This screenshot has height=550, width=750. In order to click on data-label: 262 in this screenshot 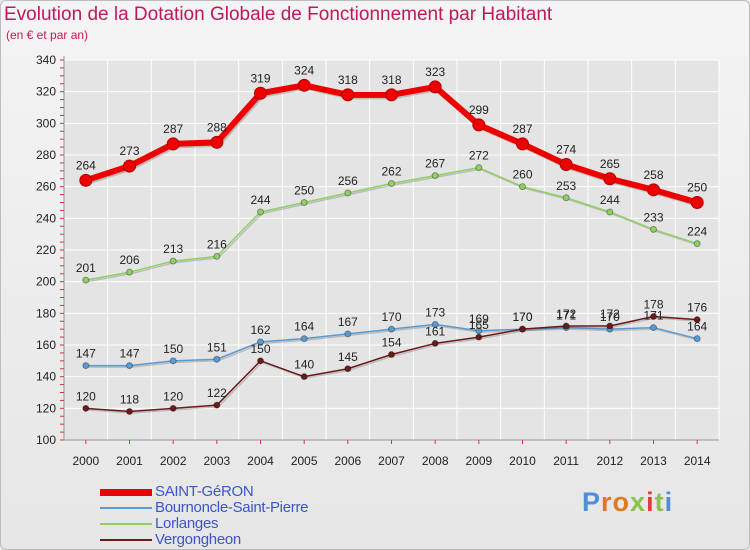, I will do `click(391, 172)`.